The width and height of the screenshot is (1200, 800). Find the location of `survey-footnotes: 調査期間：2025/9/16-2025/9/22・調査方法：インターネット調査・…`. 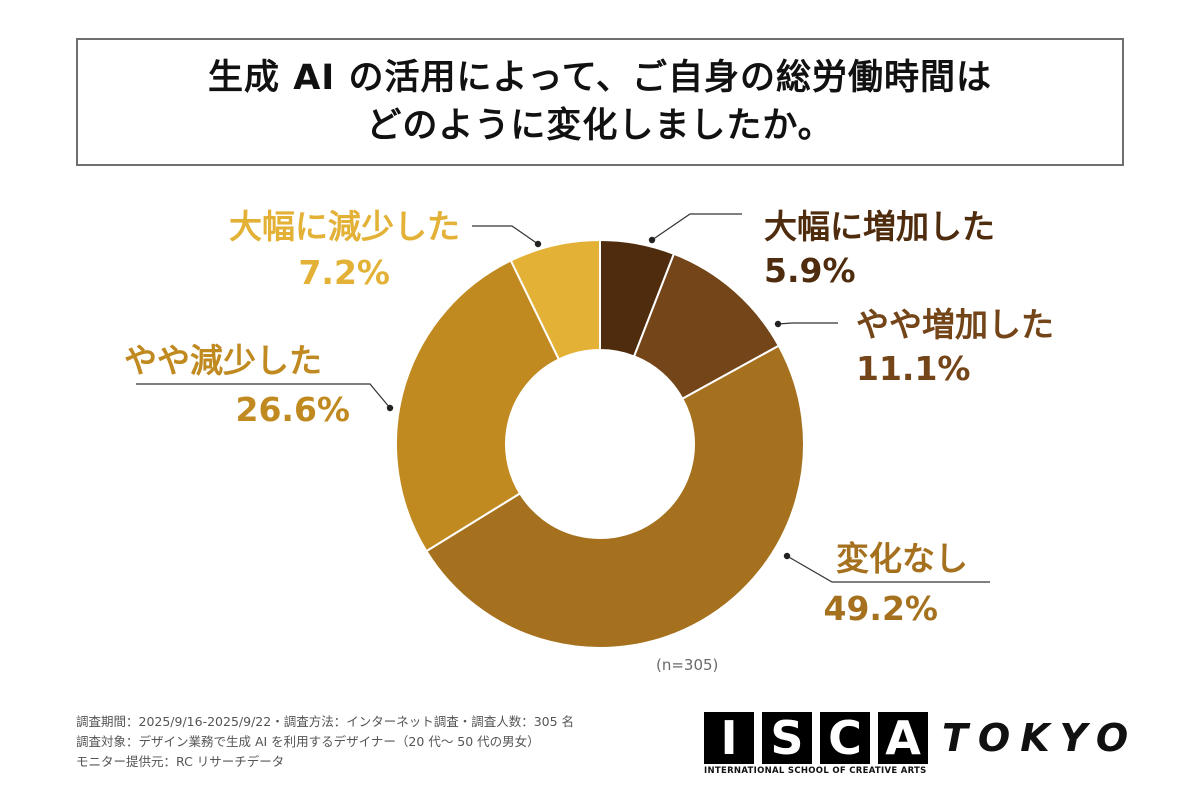

survey-footnotes: 調査期間：2025/9/16-2025/9/22・調査方法：インターネット調査・… is located at coordinates (325, 742).